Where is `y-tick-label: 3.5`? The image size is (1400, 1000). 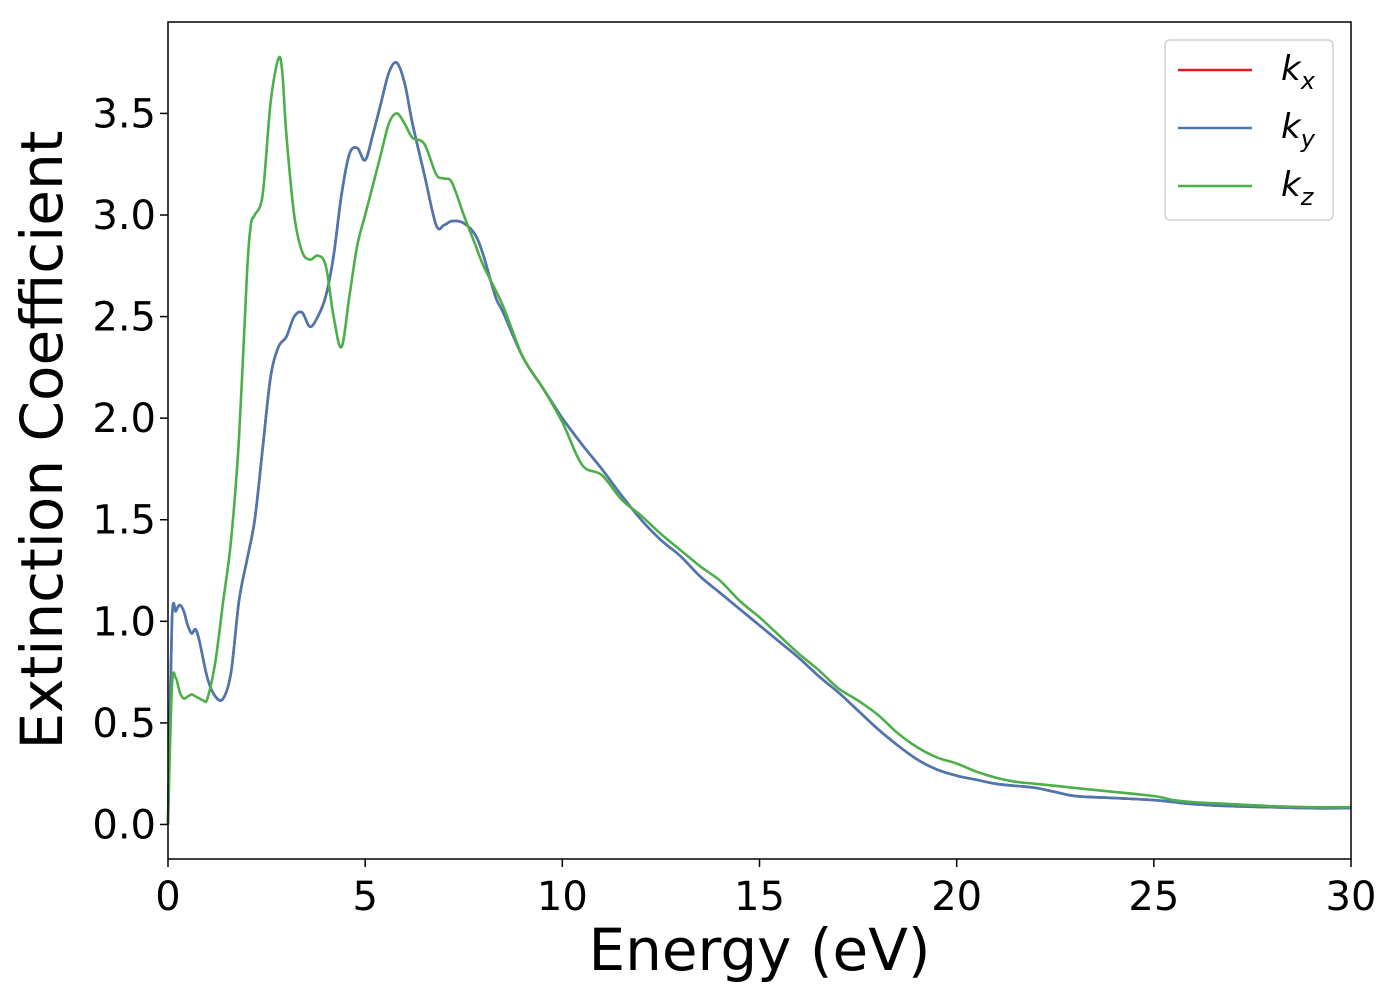 y-tick-label: 3.5 is located at coordinates (124, 114).